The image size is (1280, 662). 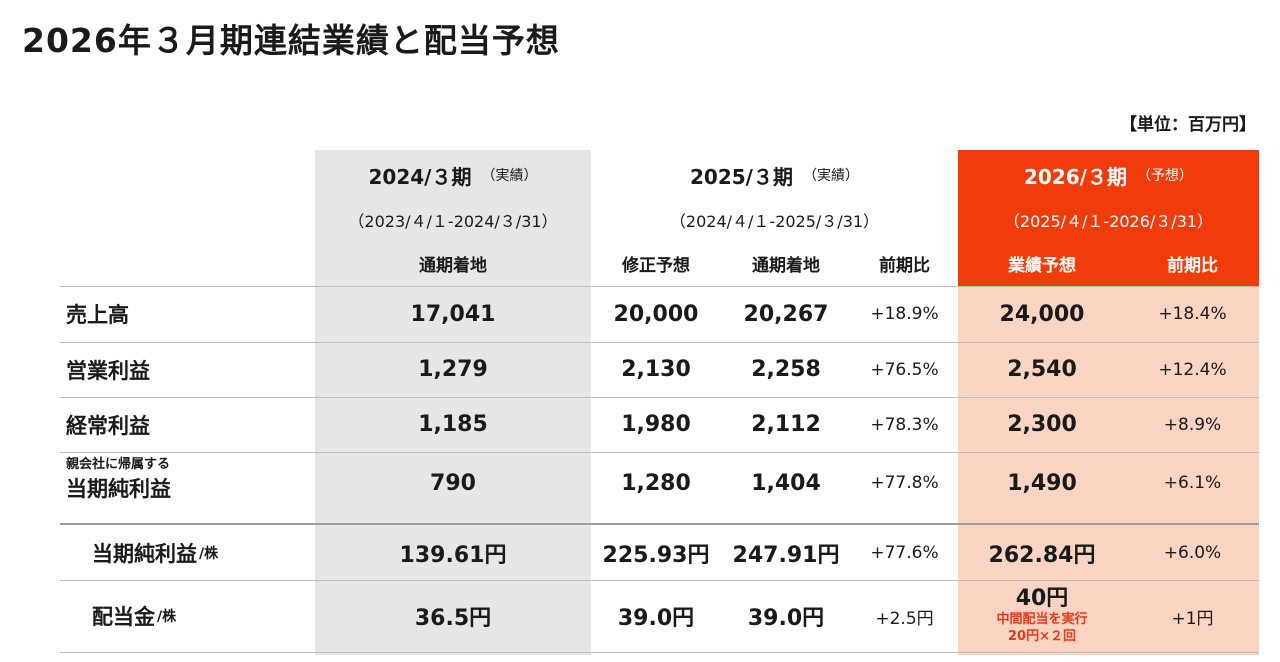 What do you see at coordinates (453, 265) in the screenshot?
I see `fy2024-col-actual: 通期着地` at bounding box center [453, 265].